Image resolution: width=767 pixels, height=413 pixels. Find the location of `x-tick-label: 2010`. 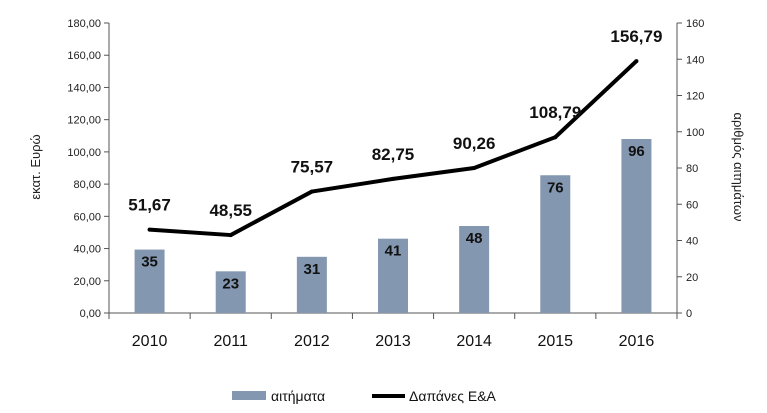

x-tick-label: 2010 is located at coordinates (150, 341).